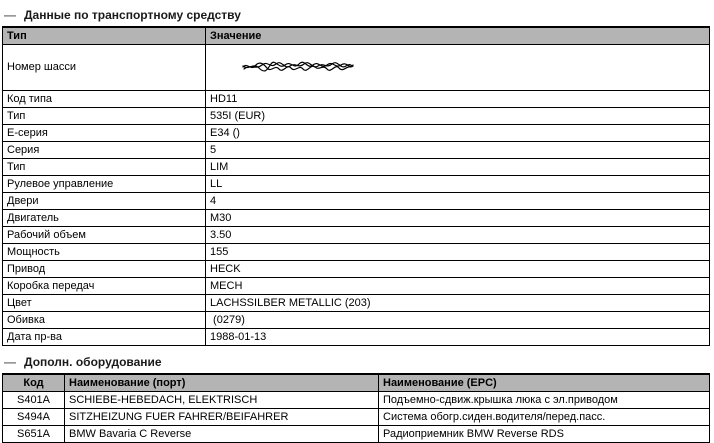  What do you see at coordinates (457, 133) in the screenshot?
I see `row-value: E34 ()` at bounding box center [457, 133].